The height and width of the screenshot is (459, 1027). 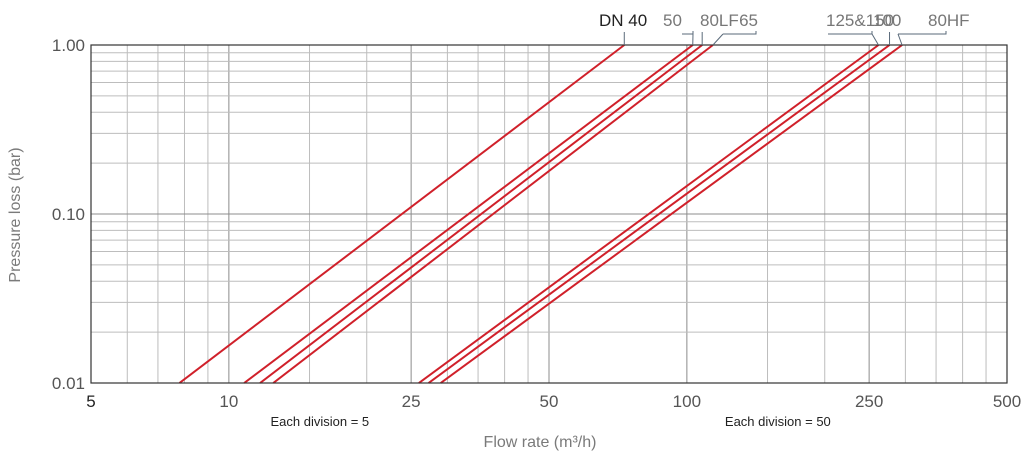 What do you see at coordinates (778, 421) in the screenshot?
I see `division-annotation: Each division = 50` at bounding box center [778, 421].